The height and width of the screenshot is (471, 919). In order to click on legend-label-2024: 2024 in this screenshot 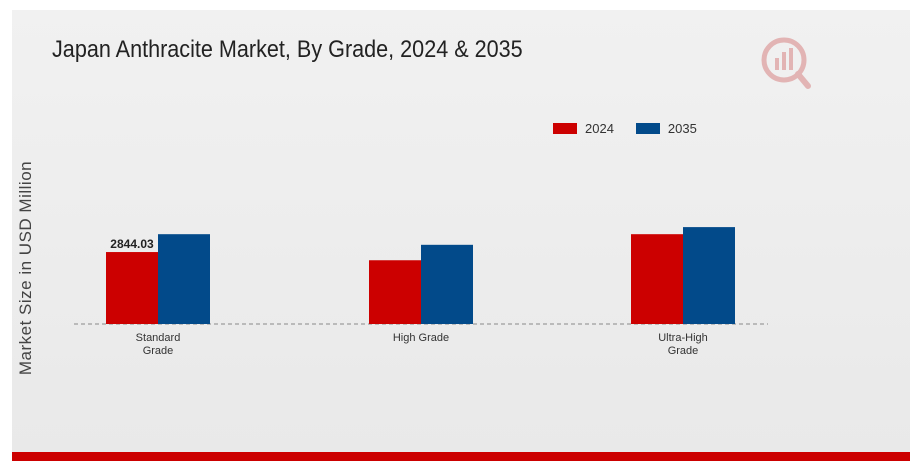, I will do `click(599, 128)`.